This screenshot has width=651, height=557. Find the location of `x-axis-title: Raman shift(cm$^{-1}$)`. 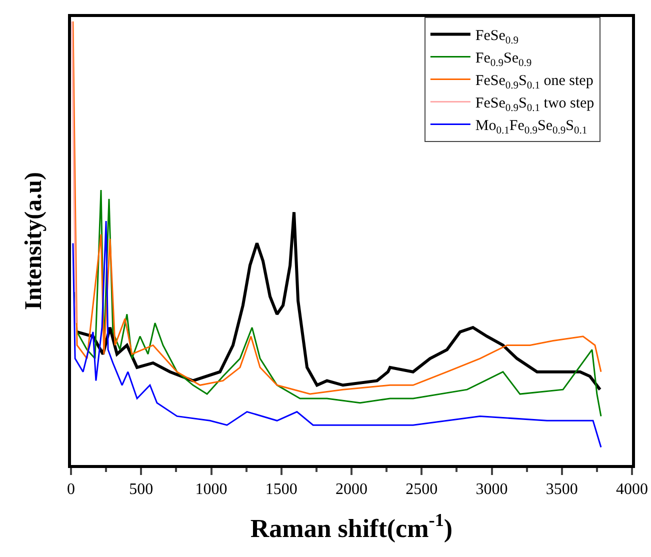

x-axis-title: Raman shift(cm$^{-1}$) is located at coordinates (351, 526).